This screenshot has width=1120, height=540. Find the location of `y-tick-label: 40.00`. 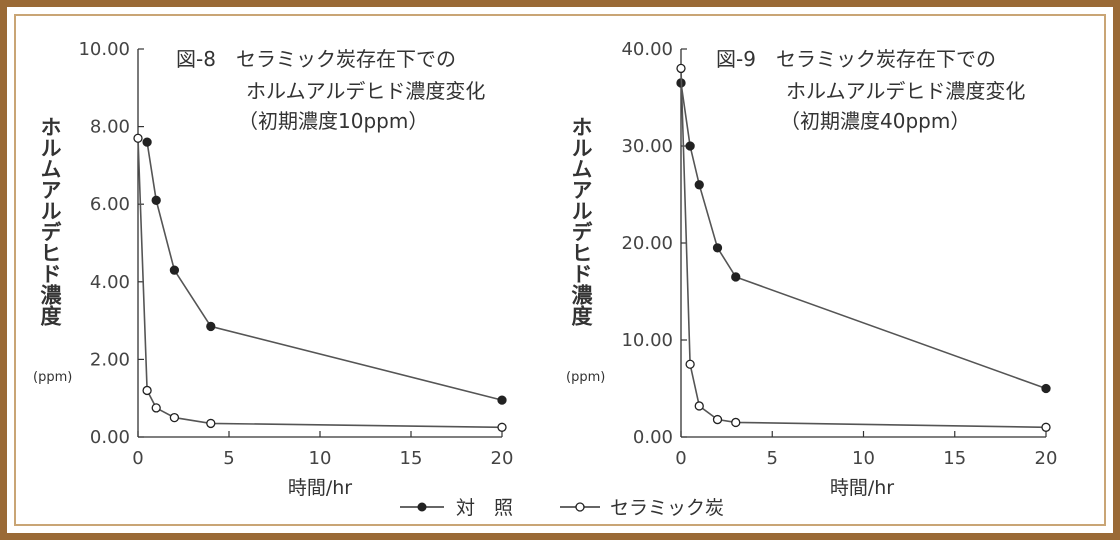

y-tick-label: 40.00 is located at coordinates (647, 49).